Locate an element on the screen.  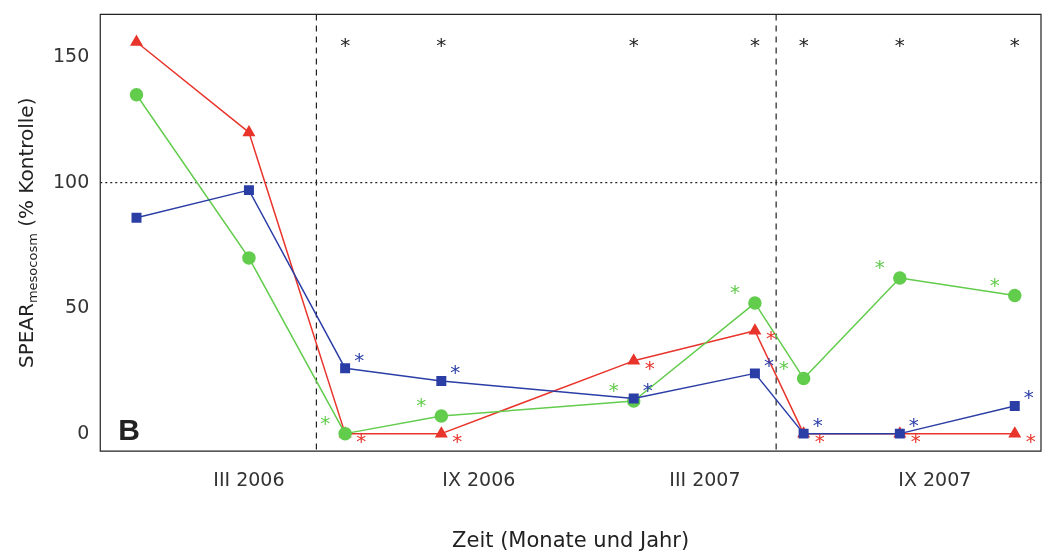
y-tick-label: 0 is located at coordinates (83, 431).